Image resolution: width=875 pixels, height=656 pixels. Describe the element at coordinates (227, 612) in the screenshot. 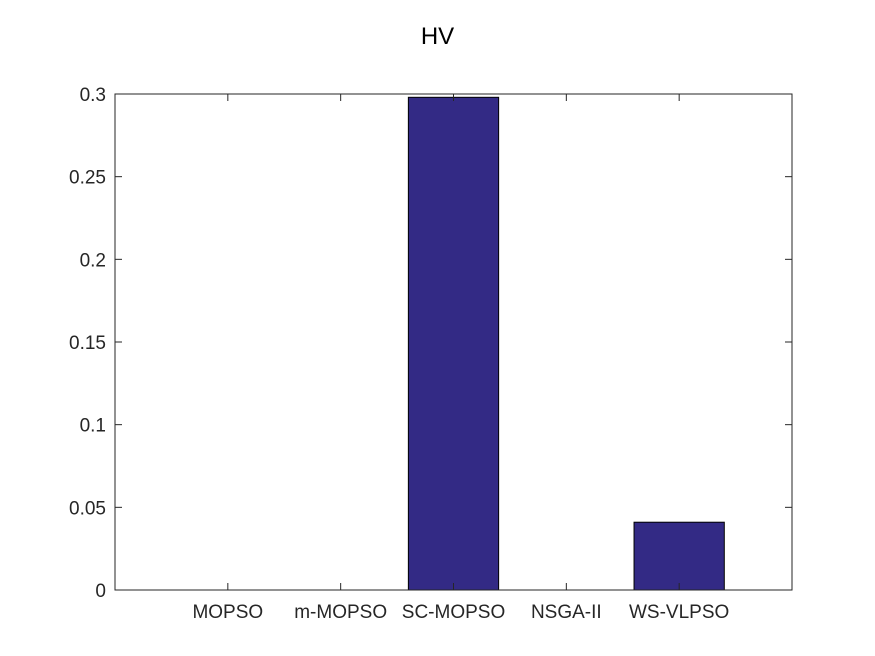

I see `x-tick-label: MOPSO` at that location.